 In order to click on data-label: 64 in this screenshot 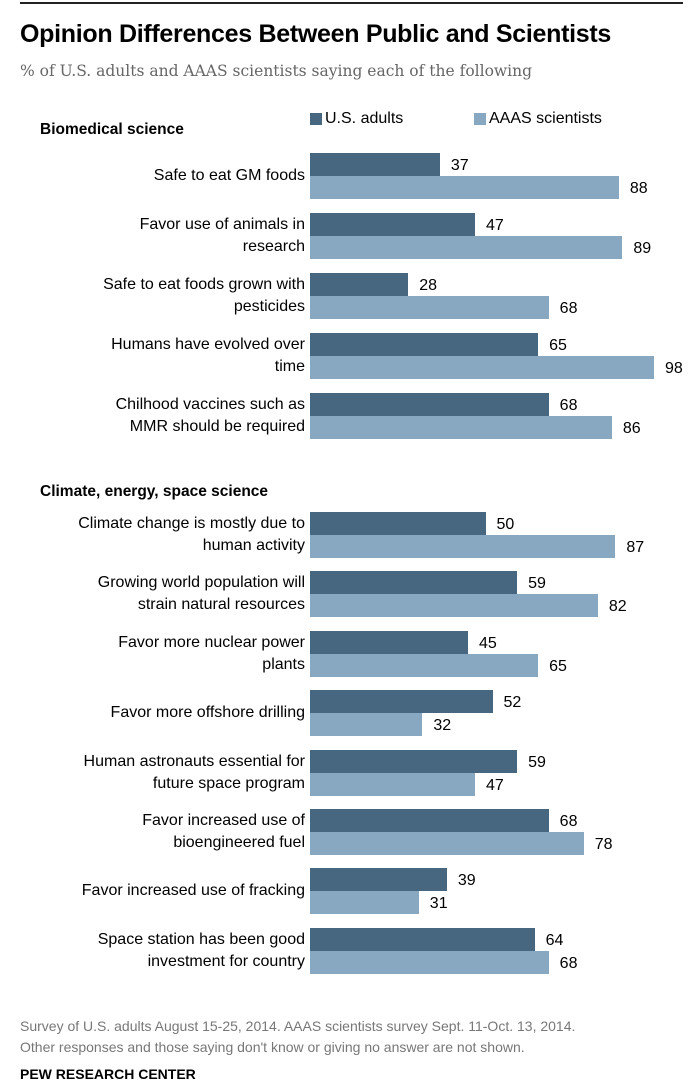, I will do `click(554, 940)`.